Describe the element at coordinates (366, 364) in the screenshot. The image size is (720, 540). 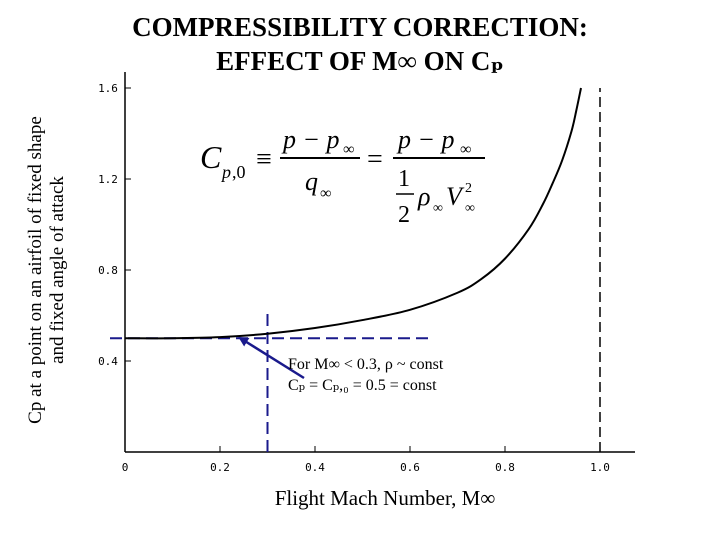
I see `annotation-line-1: For M∞ < 0.3, ρ ~ const` at that location.